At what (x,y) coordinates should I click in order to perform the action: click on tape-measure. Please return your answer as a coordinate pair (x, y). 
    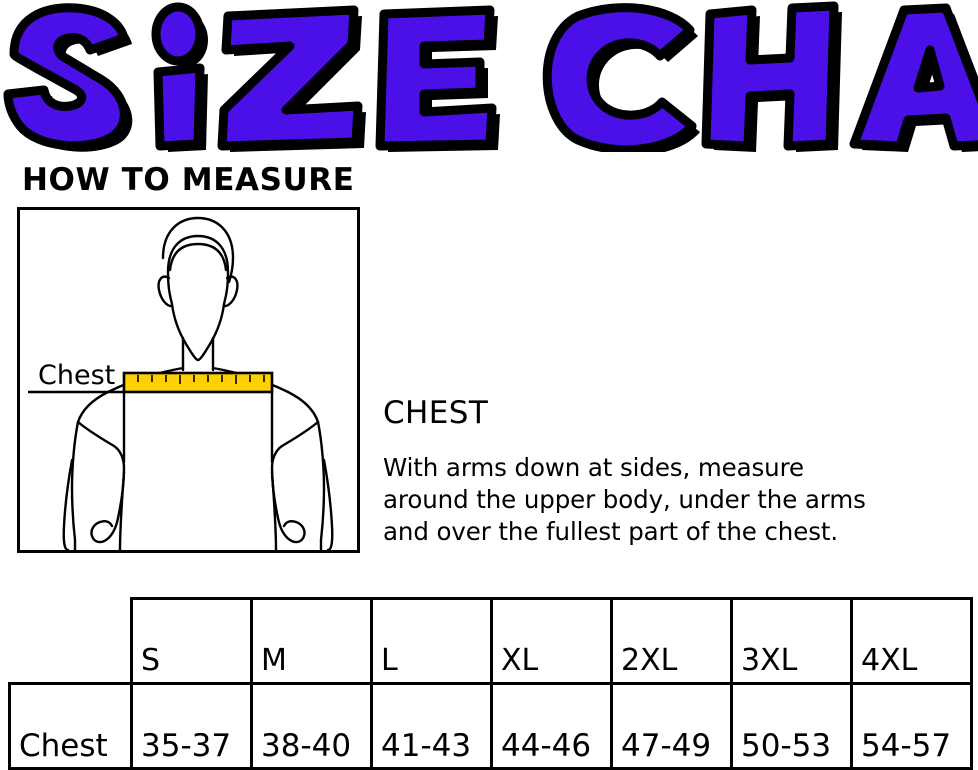
    Looking at the image, I should click on (198, 382).